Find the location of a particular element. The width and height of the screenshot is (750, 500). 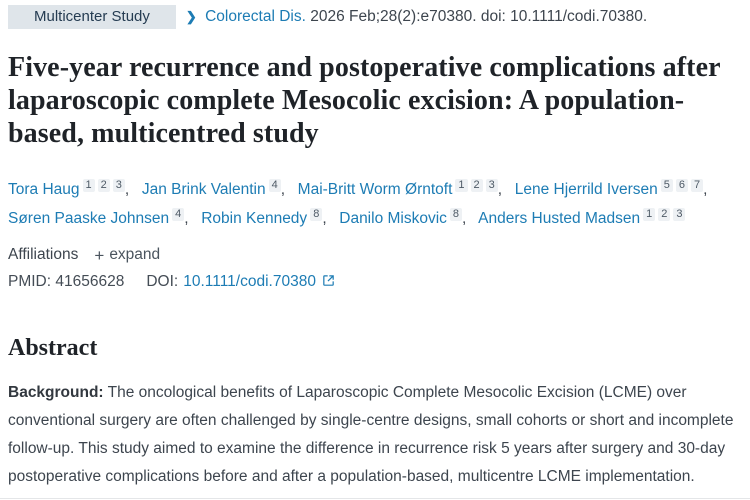

pmid-group: PMID: 41656628 is located at coordinates (66, 282).